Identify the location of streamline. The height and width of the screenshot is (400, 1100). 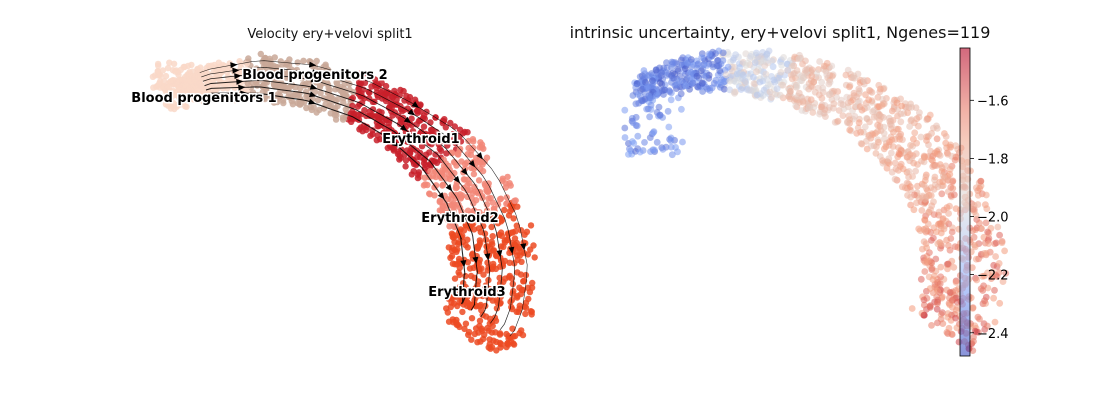
(336, 198).